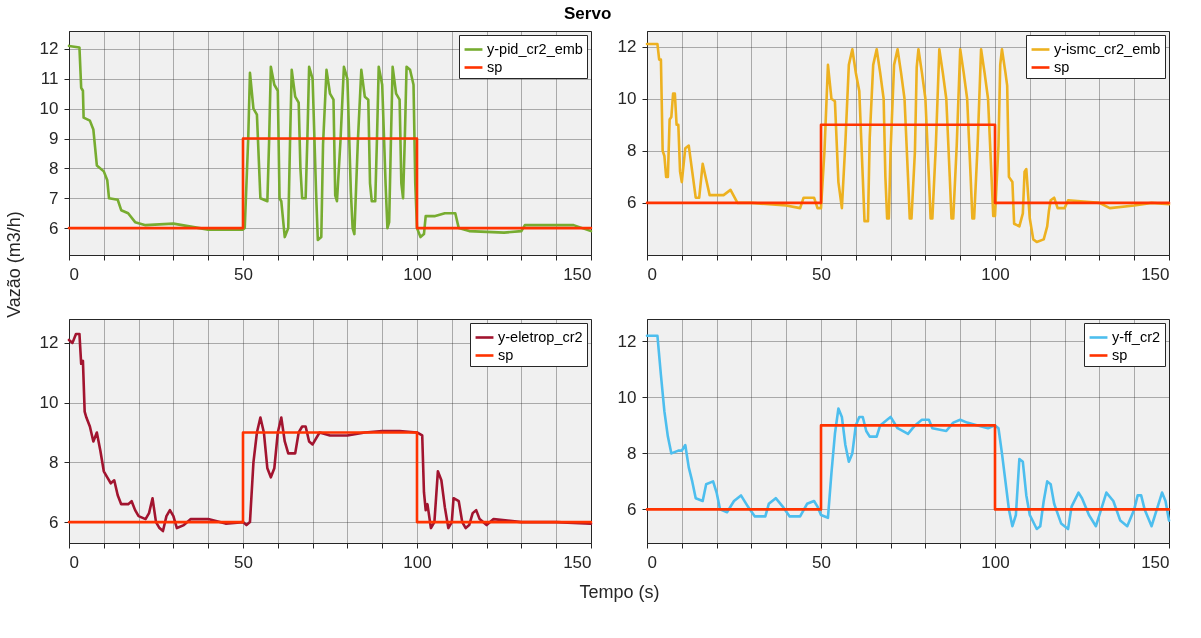 The width and height of the screenshot is (1201, 638). I want to click on legend-label: y-ismc_cr2_emb, so click(1107, 48).